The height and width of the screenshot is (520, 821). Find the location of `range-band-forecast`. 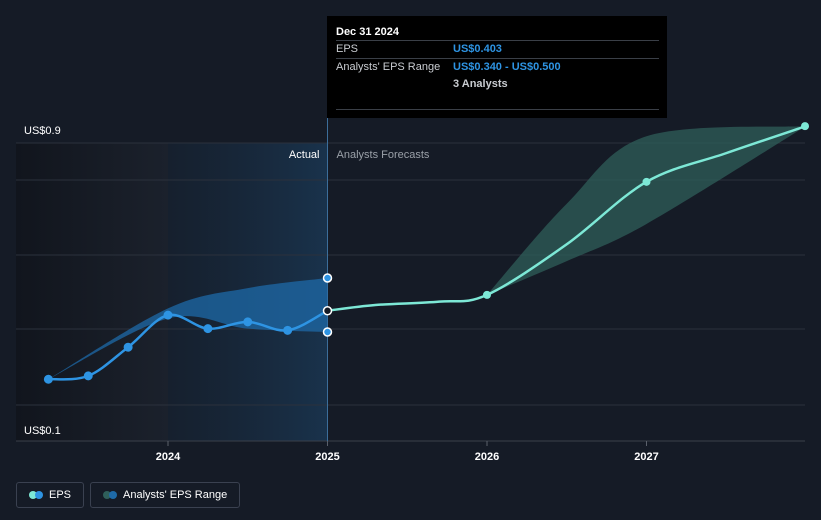

range-band-forecast is located at coordinates (646, 210).